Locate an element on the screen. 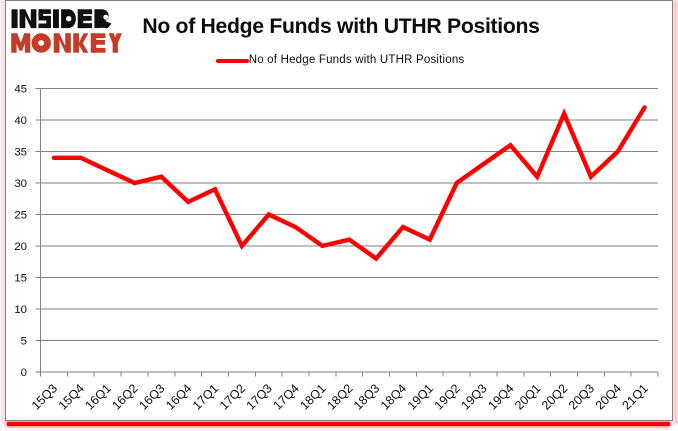 The height and width of the screenshot is (431, 678). svg-text: 20Q4 is located at coordinates (608, 396).